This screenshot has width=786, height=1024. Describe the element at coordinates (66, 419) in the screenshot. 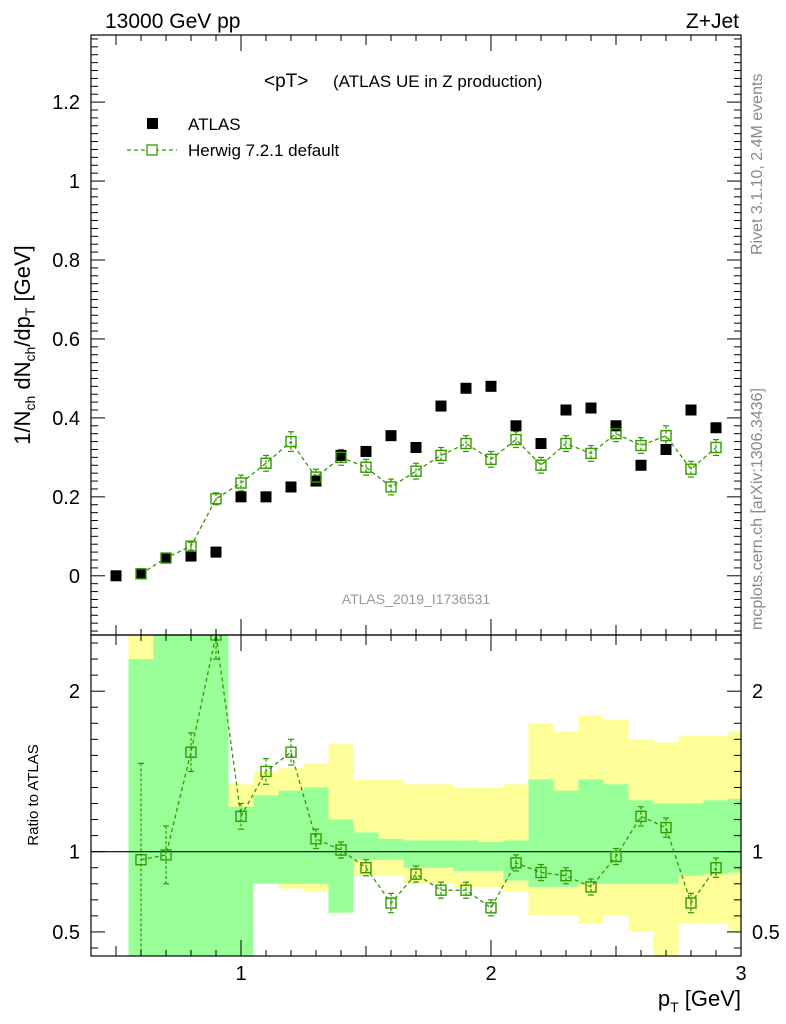

I see `main-ytick-label: 0.4` at that location.